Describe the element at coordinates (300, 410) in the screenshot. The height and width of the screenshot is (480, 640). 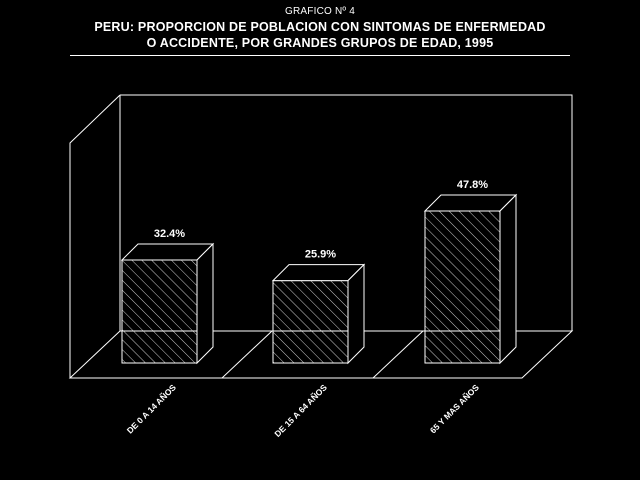
I see `x-tick-label-2: DE 15 A 64 AÑOS` at that location.